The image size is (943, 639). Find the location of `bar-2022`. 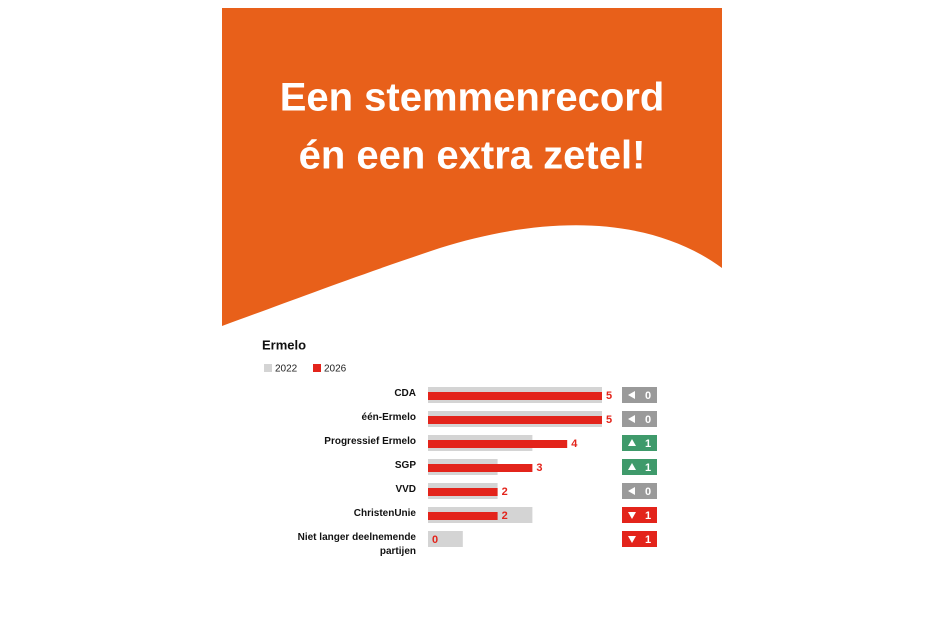

bar-2022 is located at coordinates (445, 539).